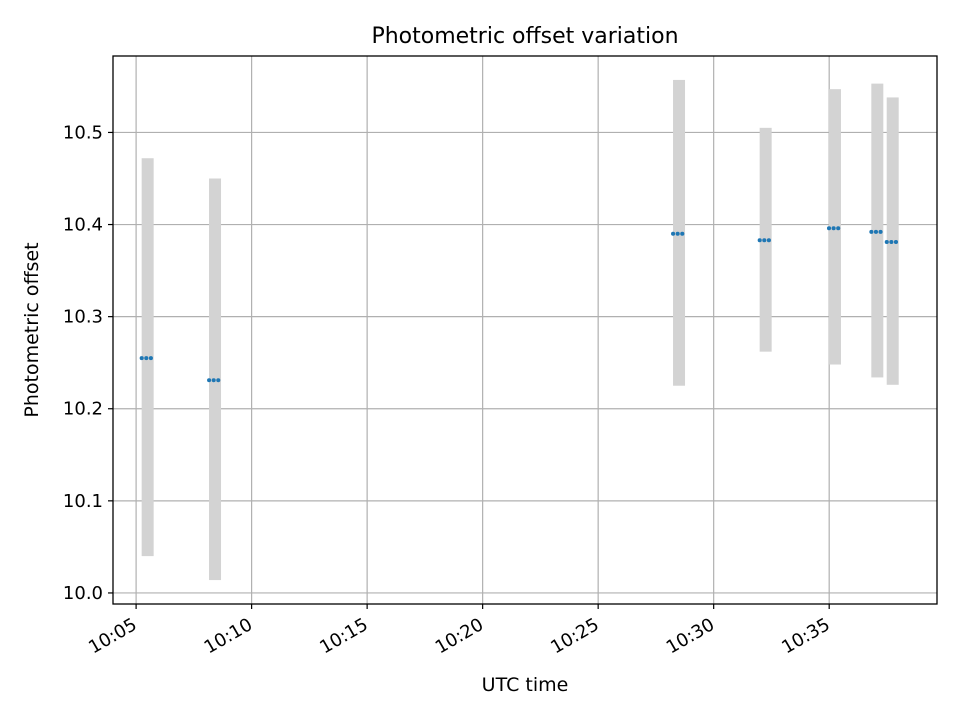 This screenshot has width=960, height=720. Describe the element at coordinates (88, 363) in the screenshot. I see `y-axis-ticks: 10.0 10.1 10.2 10.3 10.4 10.5` at that location.